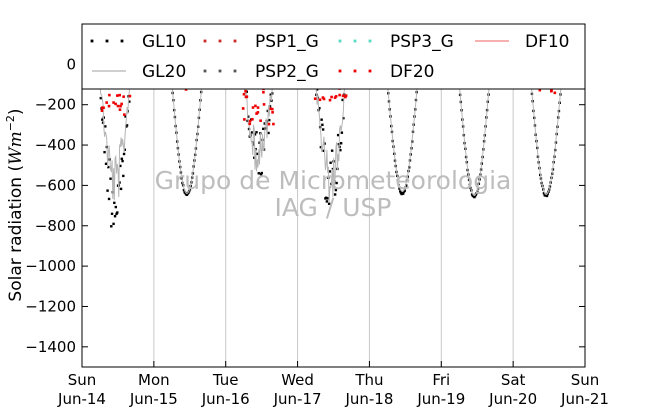 The image size is (650, 409). Describe the element at coordinates (287, 42) in the screenshot. I see `legend-label: PSP1_G` at that location.